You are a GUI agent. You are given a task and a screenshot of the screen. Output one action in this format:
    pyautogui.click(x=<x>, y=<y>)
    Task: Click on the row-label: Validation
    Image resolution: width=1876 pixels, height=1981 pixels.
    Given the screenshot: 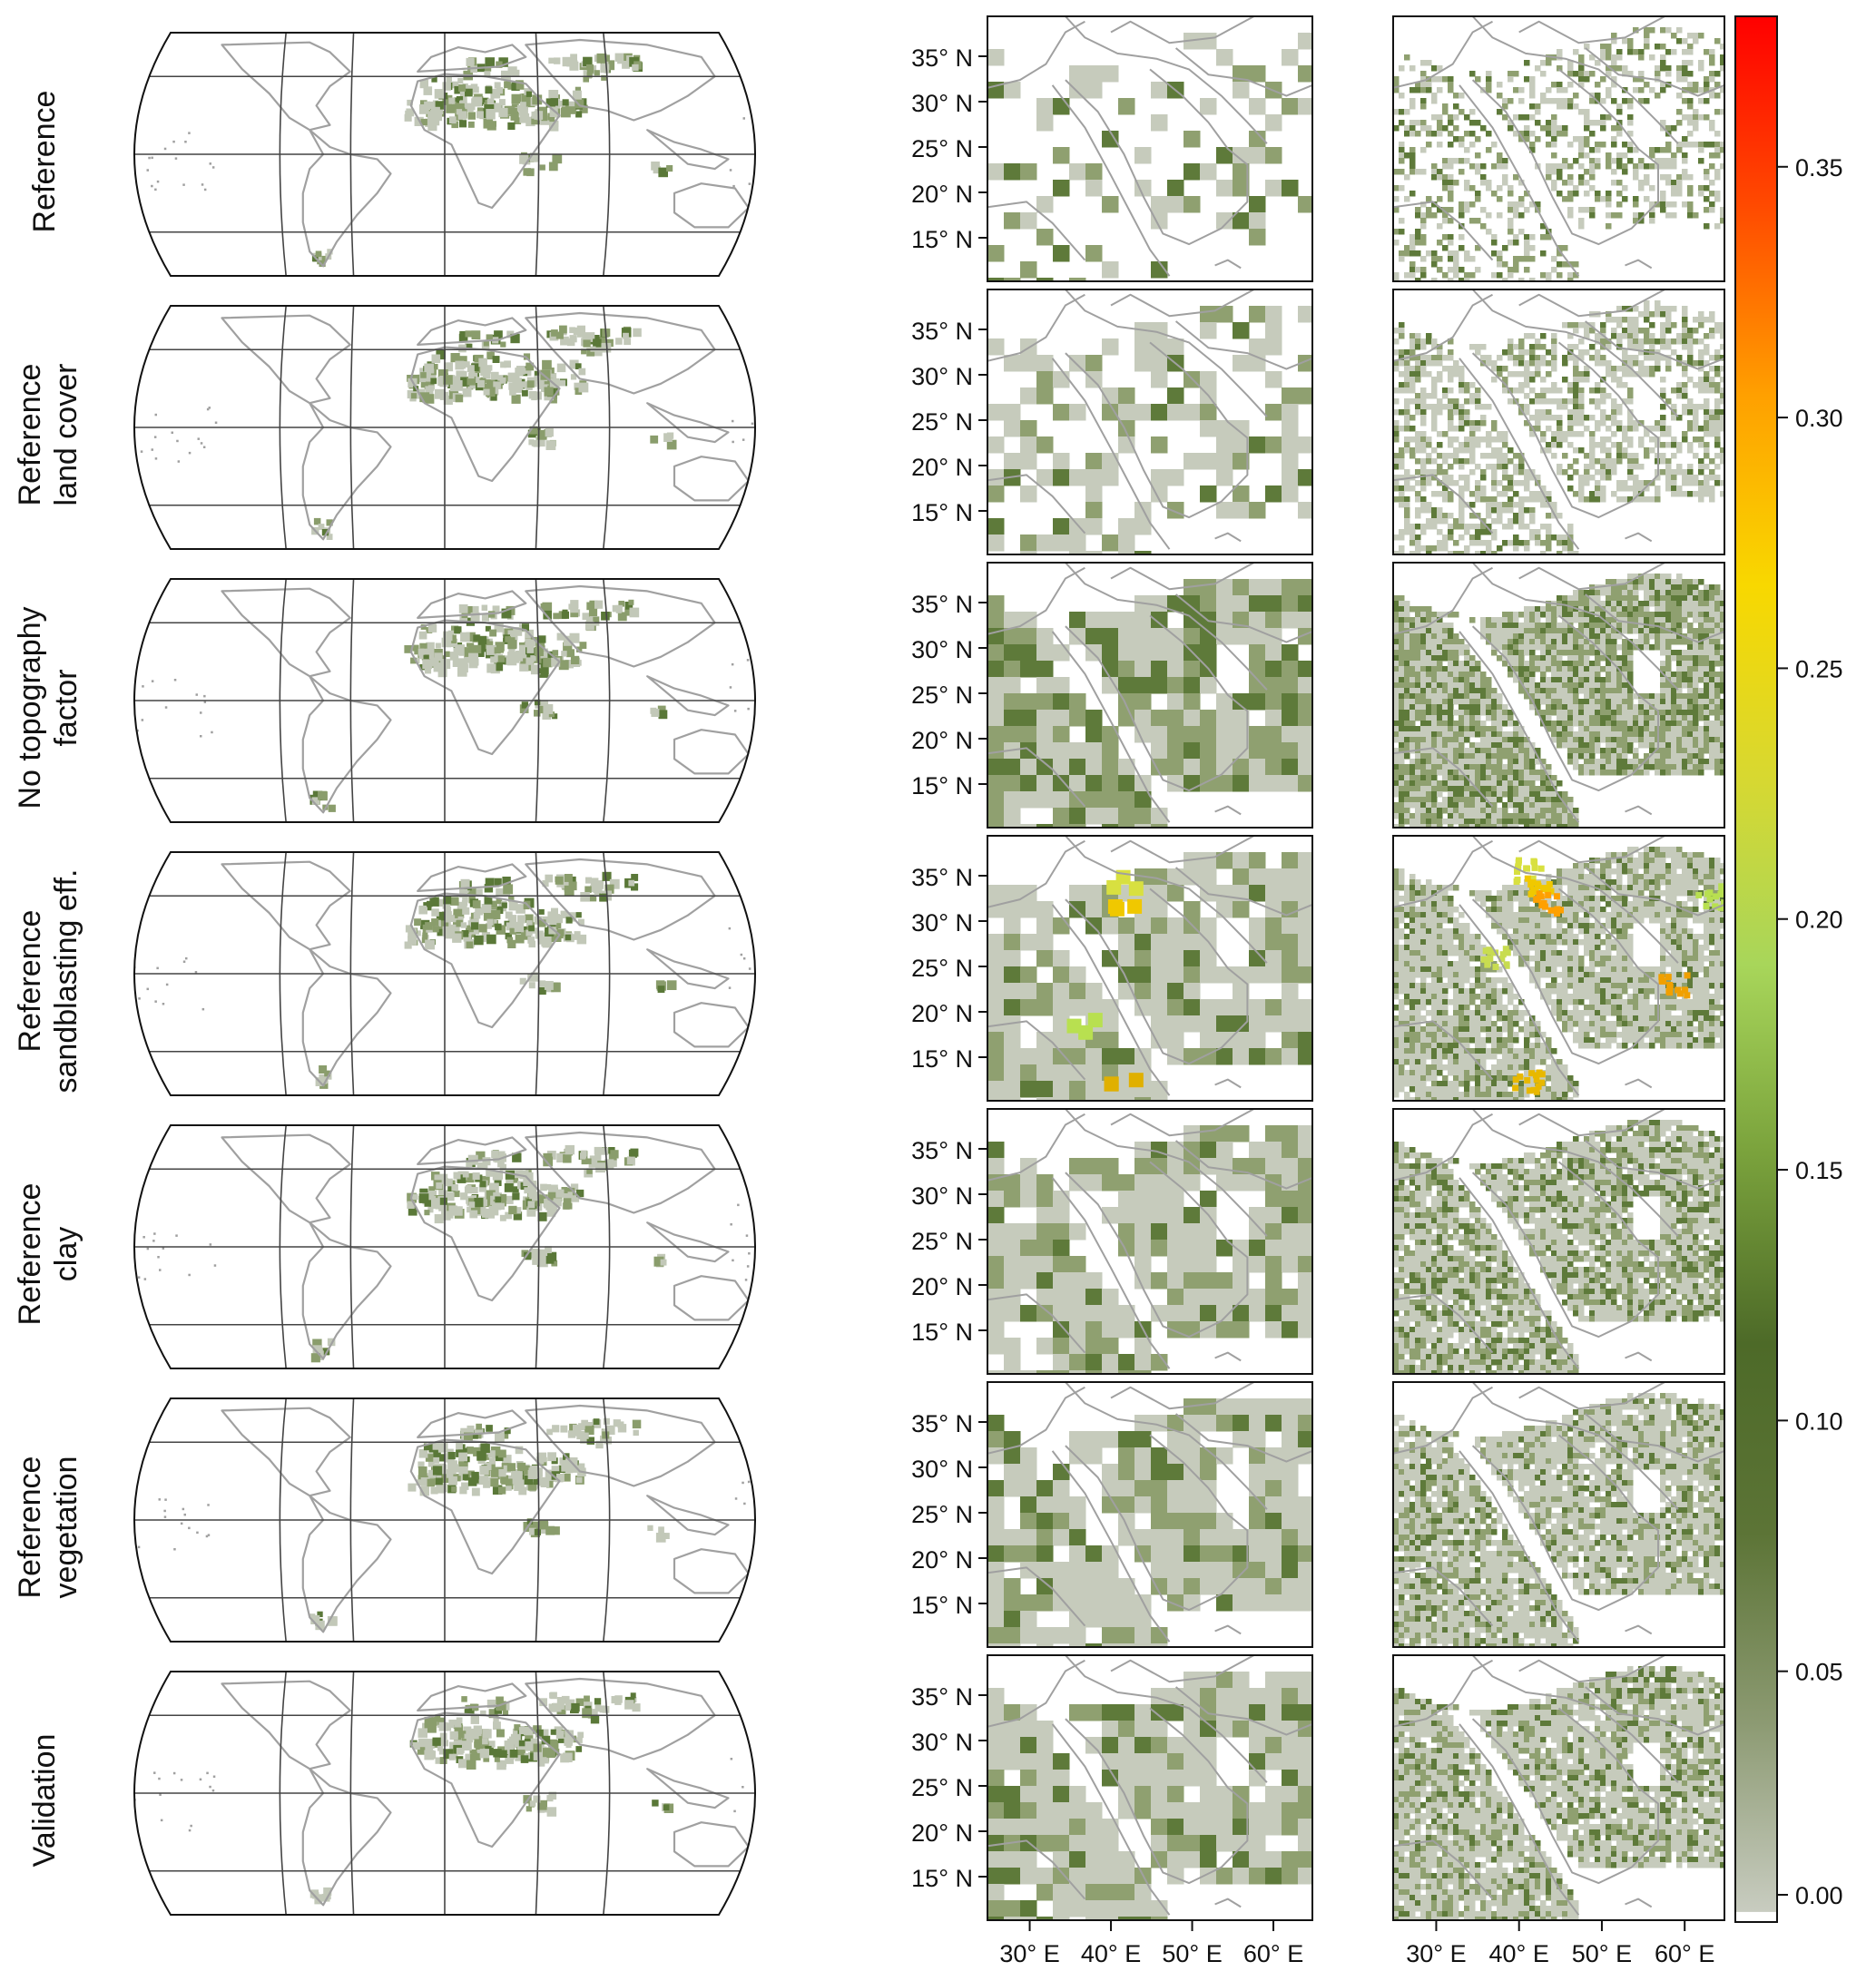 What is the action you would take?
    pyautogui.click(x=44, y=1801)
    